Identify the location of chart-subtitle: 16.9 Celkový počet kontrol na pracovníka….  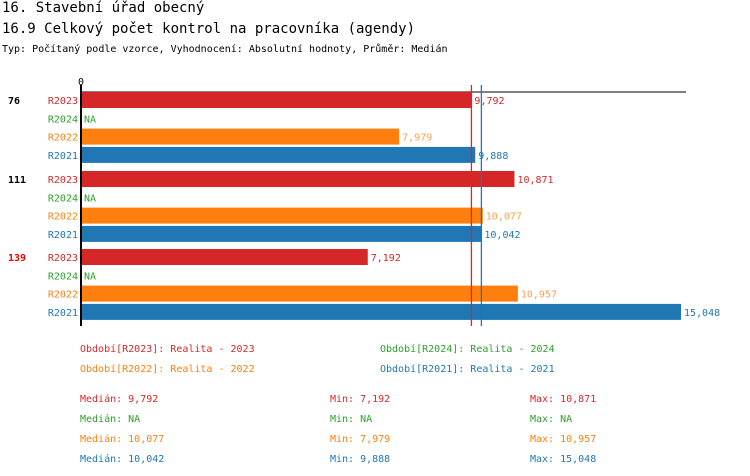
(209, 29).